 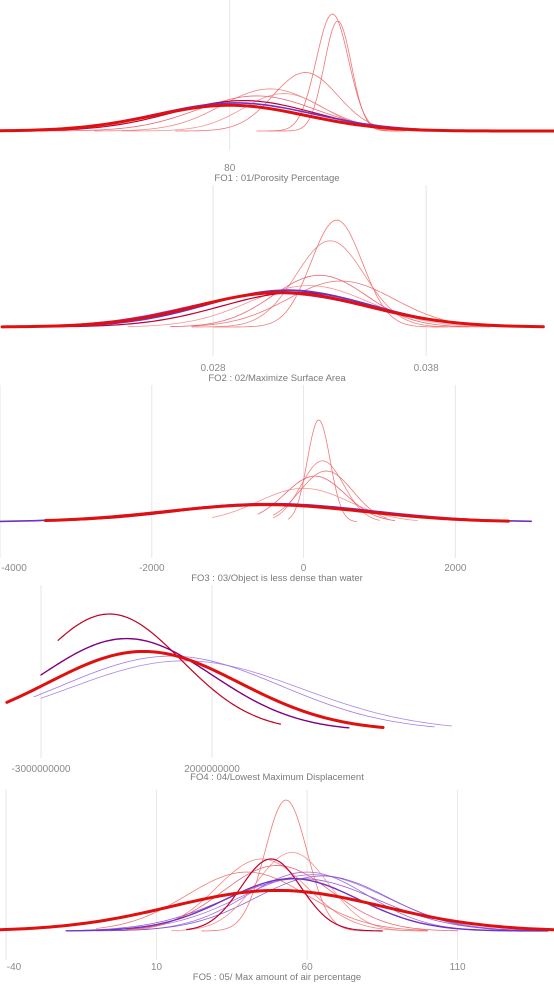 I want to click on chart-title-4: FO4 : 04/Lowest Maximum Displacement, so click(x=277, y=777).